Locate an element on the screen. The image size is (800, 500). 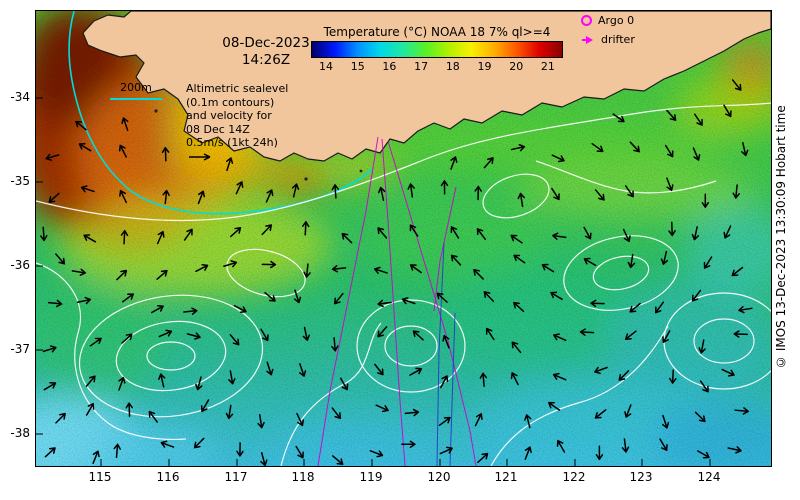
x-axis-label: 122 is located at coordinates (574, 477).